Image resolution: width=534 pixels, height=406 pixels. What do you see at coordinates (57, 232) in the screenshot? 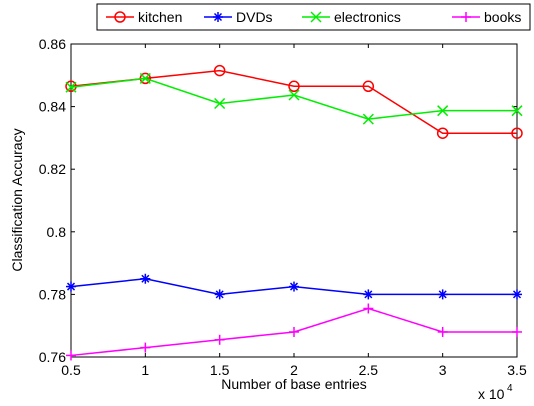
I see `y-tick-label: 0.8` at bounding box center [57, 232].